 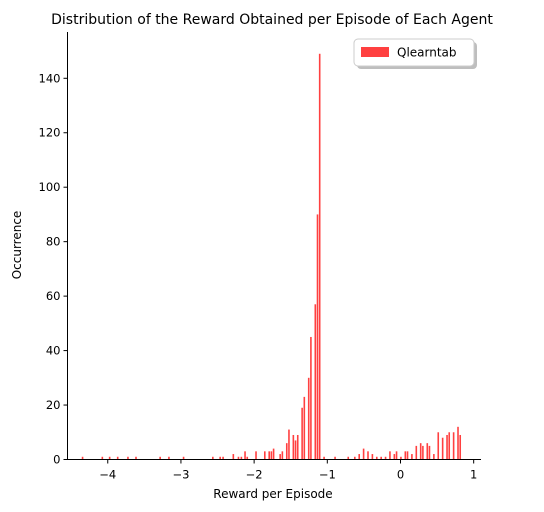 What do you see at coordinates (107, 475) in the screenshot?
I see `x-tick-label: −4` at bounding box center [107, 475].